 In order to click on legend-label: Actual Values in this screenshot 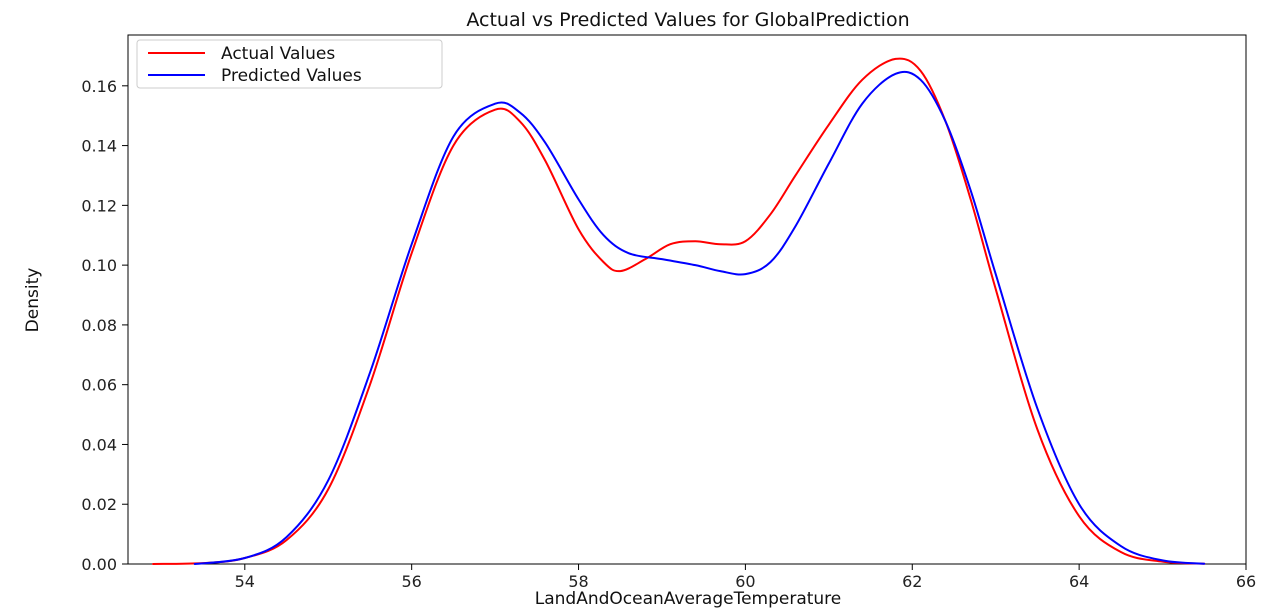, I will do `click(278, 54)`.